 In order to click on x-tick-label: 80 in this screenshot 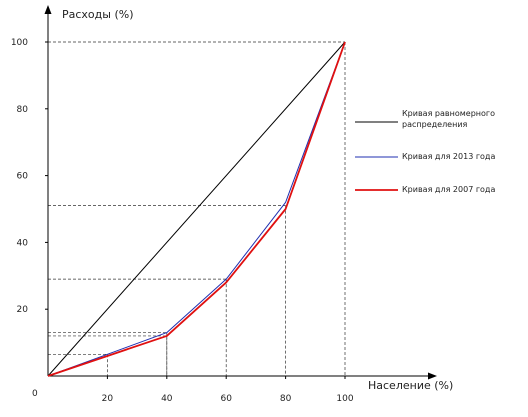, I will do `click(286, 399)`.